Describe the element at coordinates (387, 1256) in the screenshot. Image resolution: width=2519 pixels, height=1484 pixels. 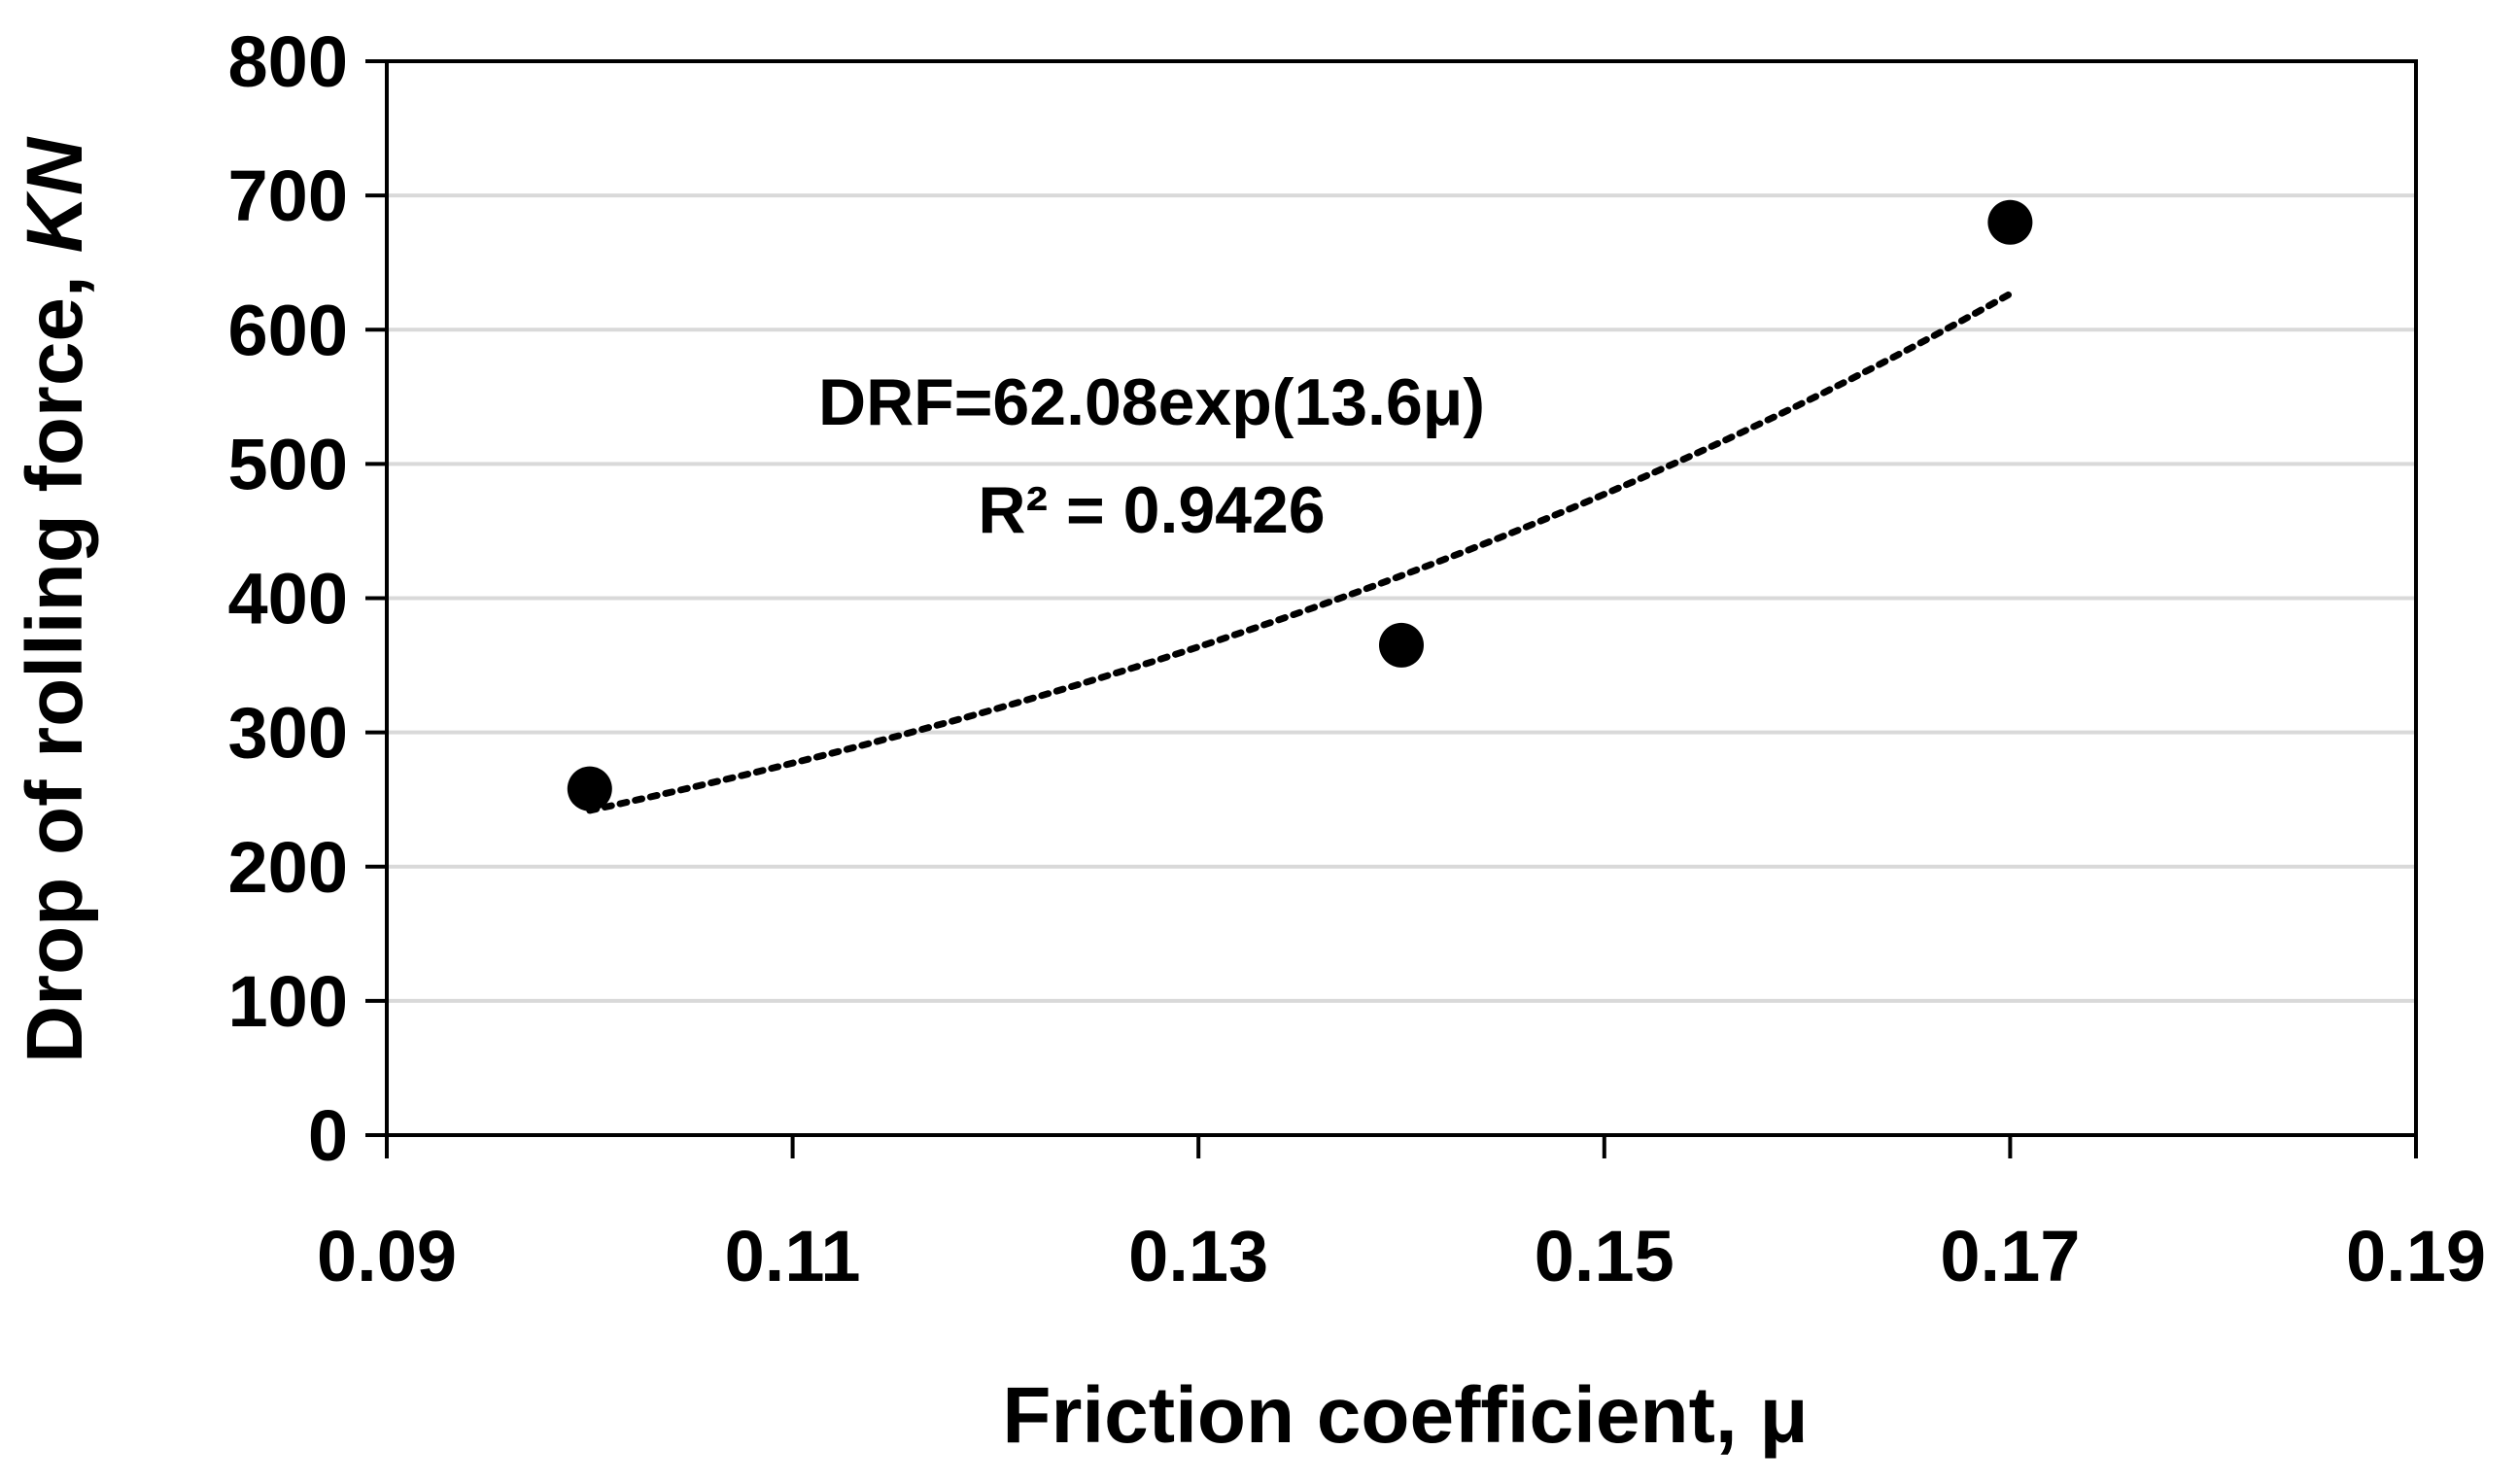
I see `x-tick-label-0.09: 0.09` at that location.